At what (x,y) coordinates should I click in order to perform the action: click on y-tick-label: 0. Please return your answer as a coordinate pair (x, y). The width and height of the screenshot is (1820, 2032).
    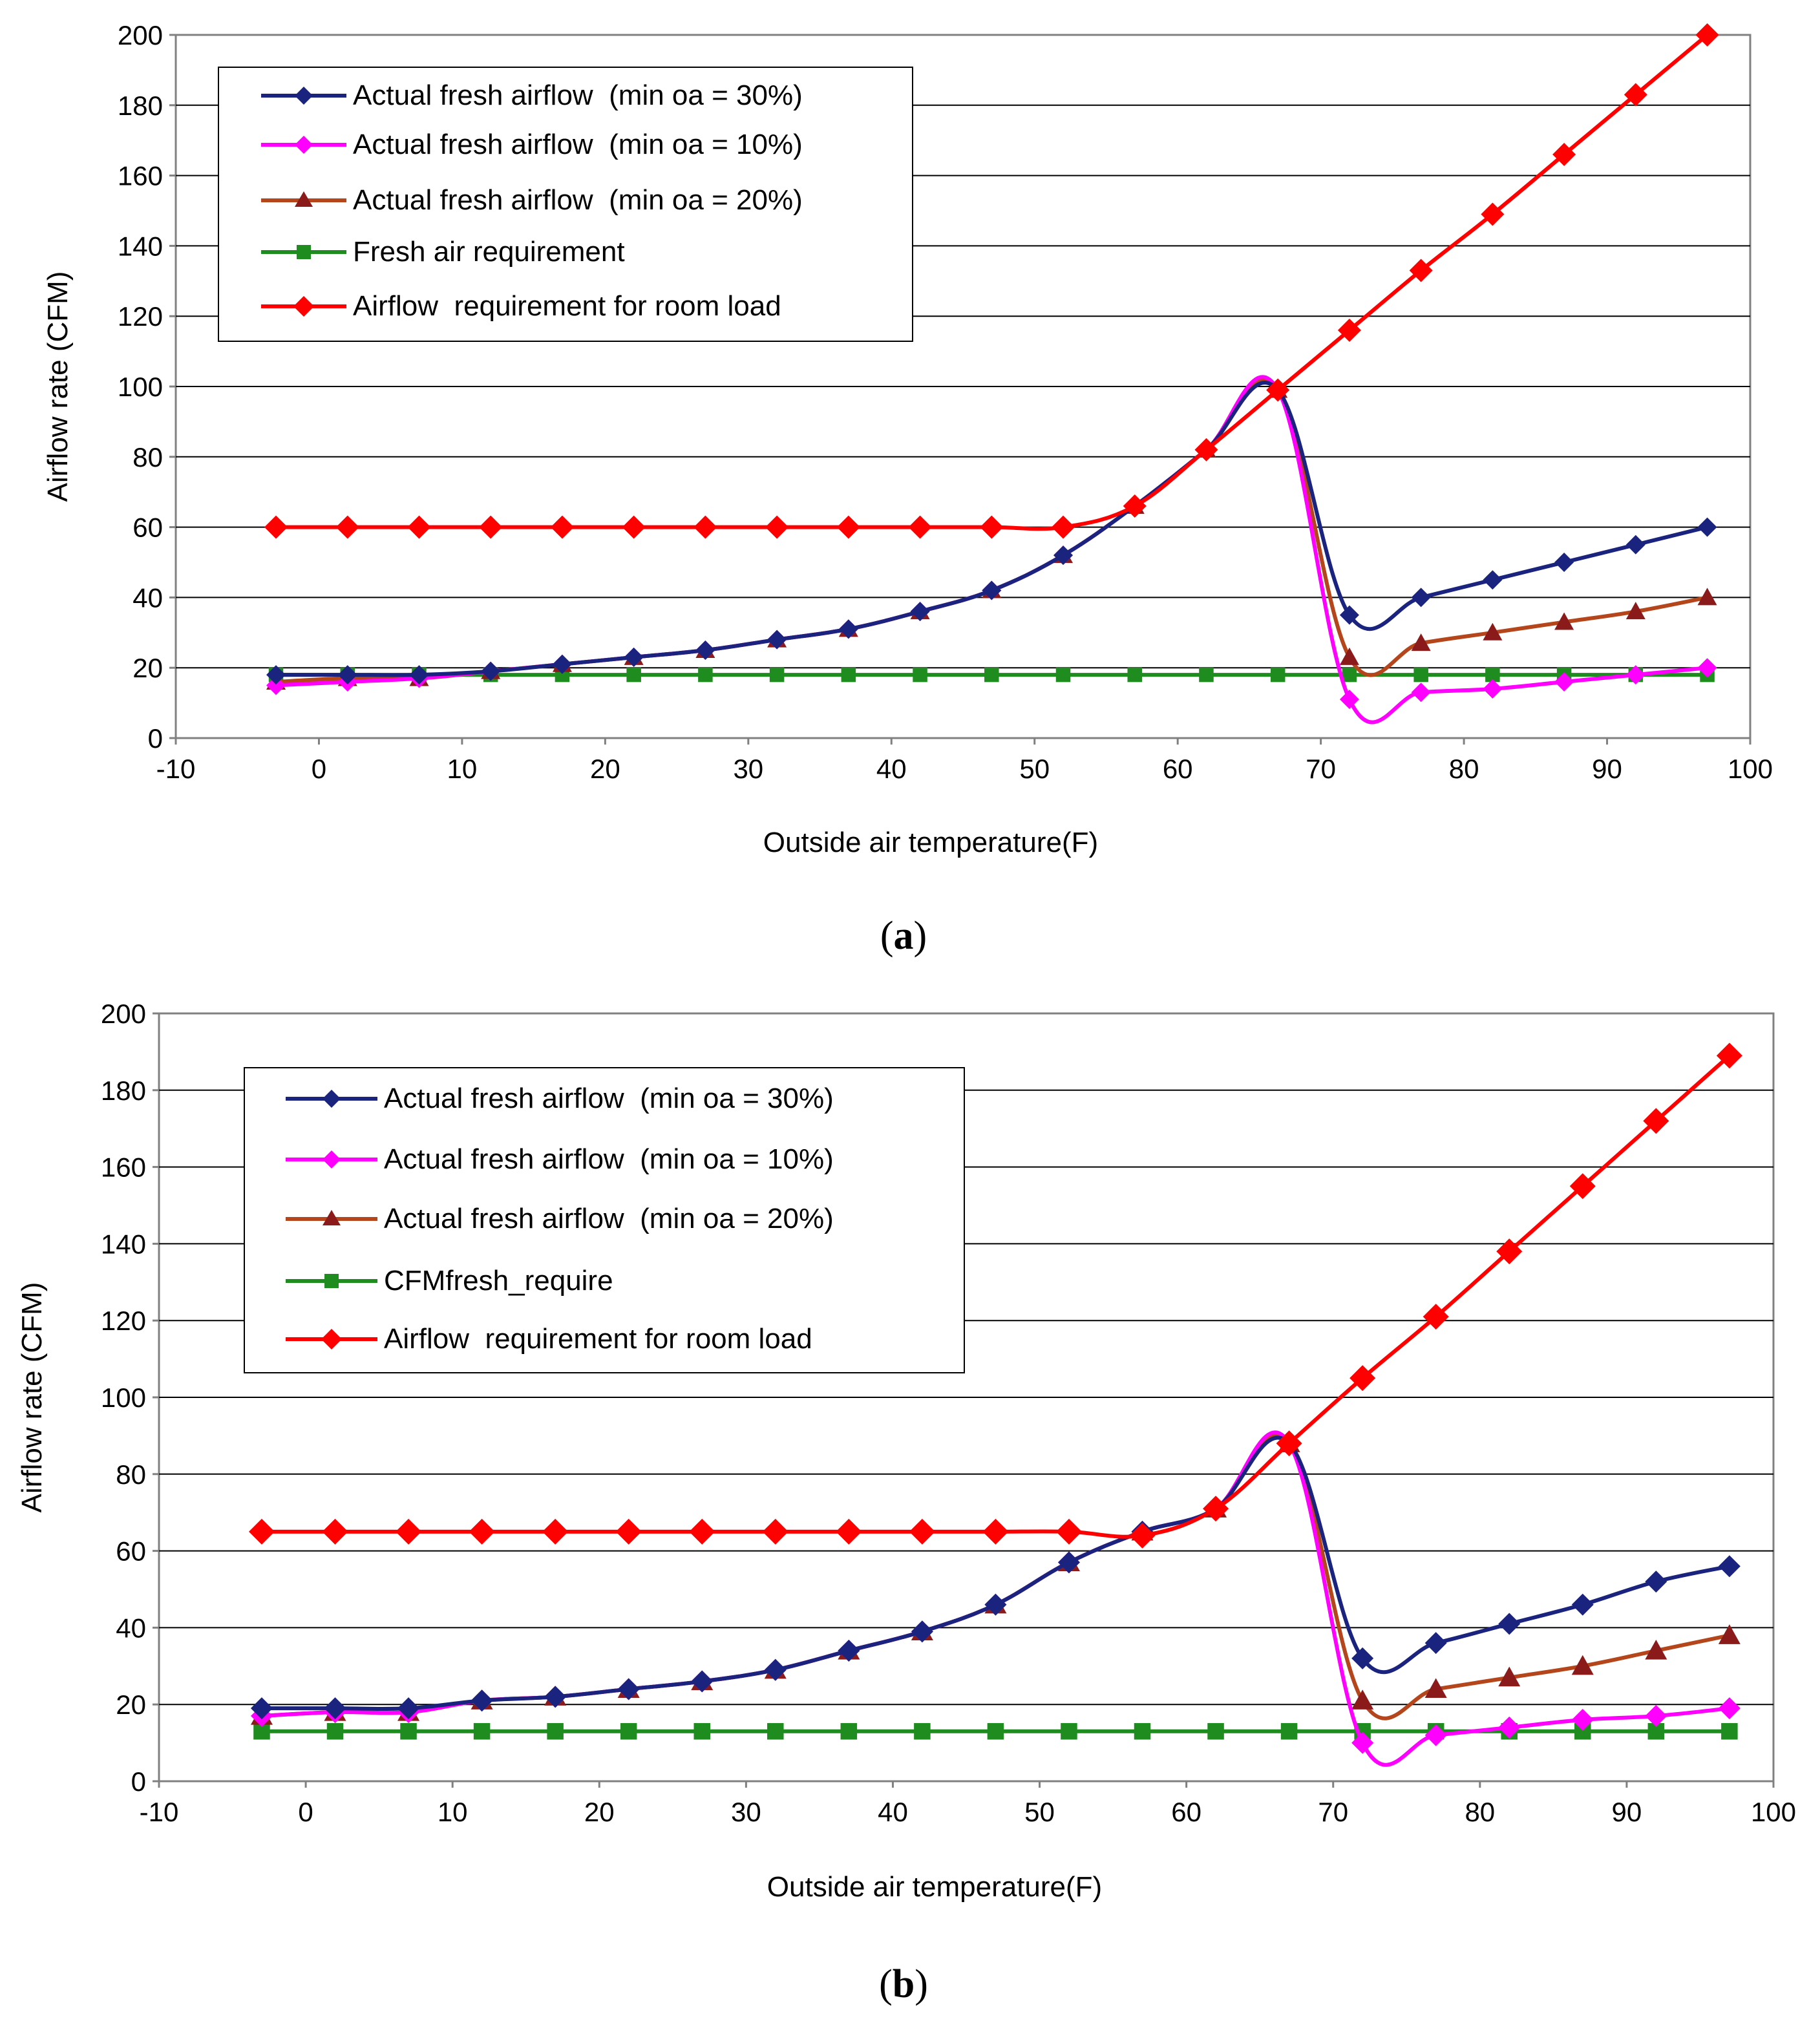
    Looking at the image, I should click on (139, 1781).